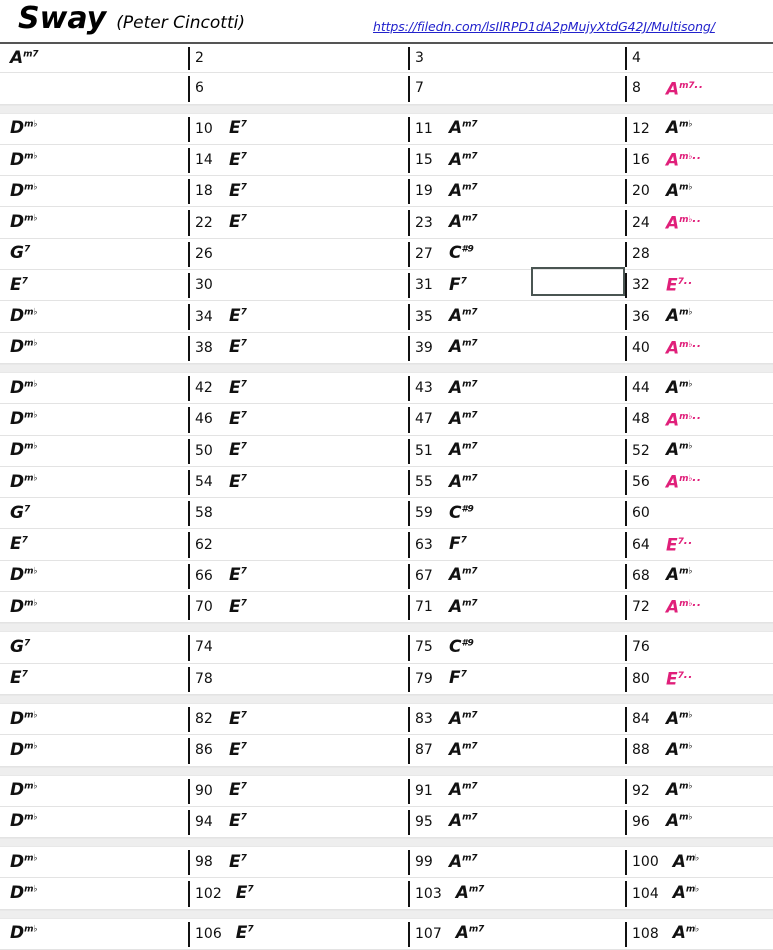 The width and height of the screenshot is (773, 950). What do you see at coordinates (699, 719) in the screenshot?
I see `measure-cell: 84 Am♭` at bounding box center [699, 719].